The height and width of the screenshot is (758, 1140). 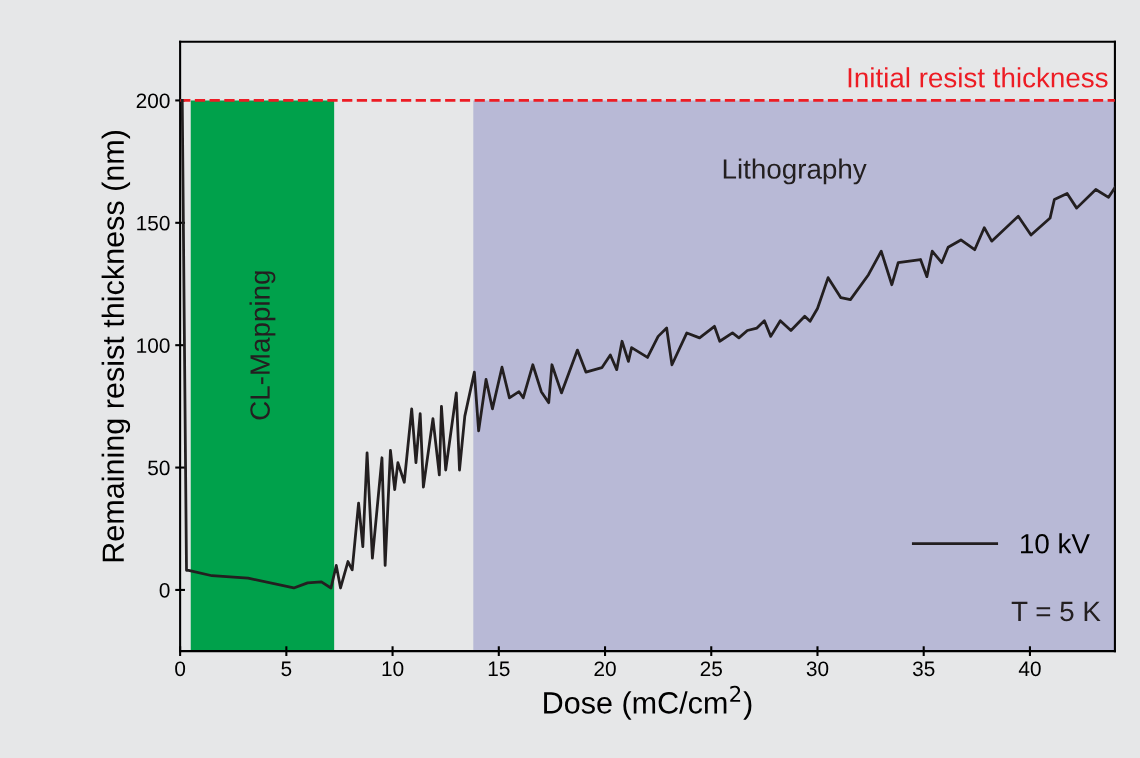 I want to click on x-tick-label: 35, so click(x=923, y=669).